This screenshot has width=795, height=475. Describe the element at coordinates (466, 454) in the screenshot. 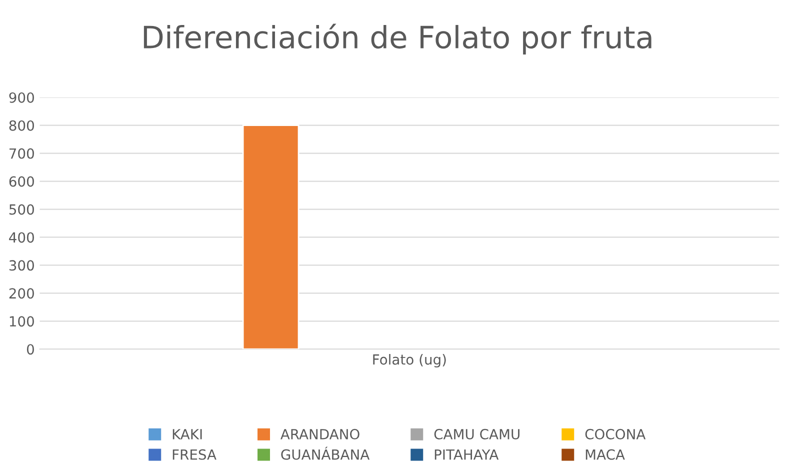

I see `legend-label: PITAHAYA` at that location.